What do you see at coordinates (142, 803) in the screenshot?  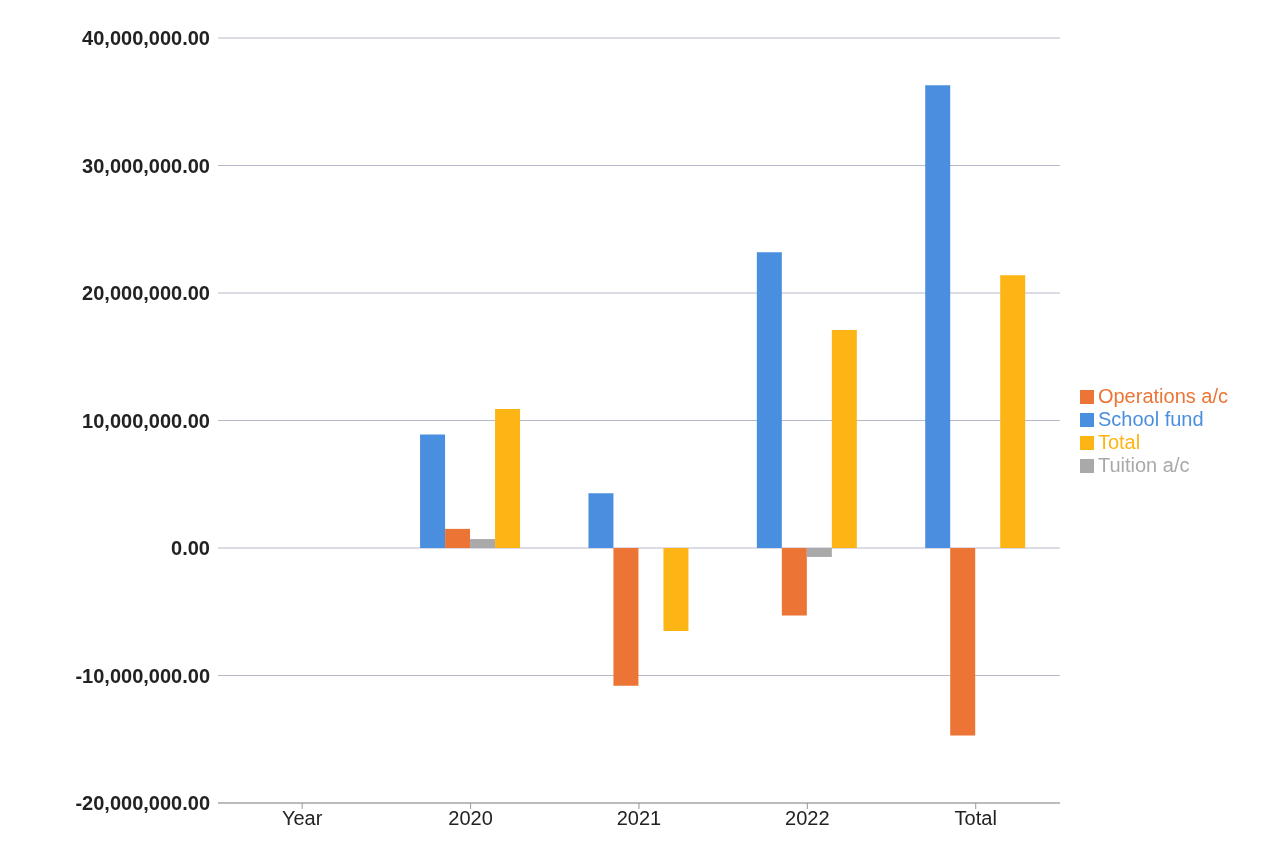 I see `y-tick-label: -20,000,000.00` at bounding box center [142, 803].